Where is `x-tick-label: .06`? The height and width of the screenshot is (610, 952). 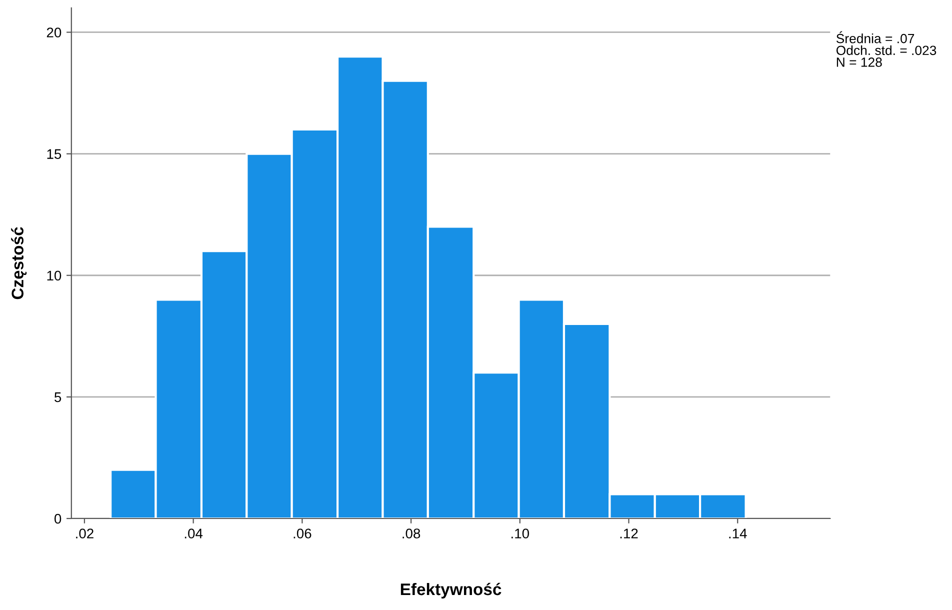 x-tick-label: .06 is located at coordinates (303, 533).